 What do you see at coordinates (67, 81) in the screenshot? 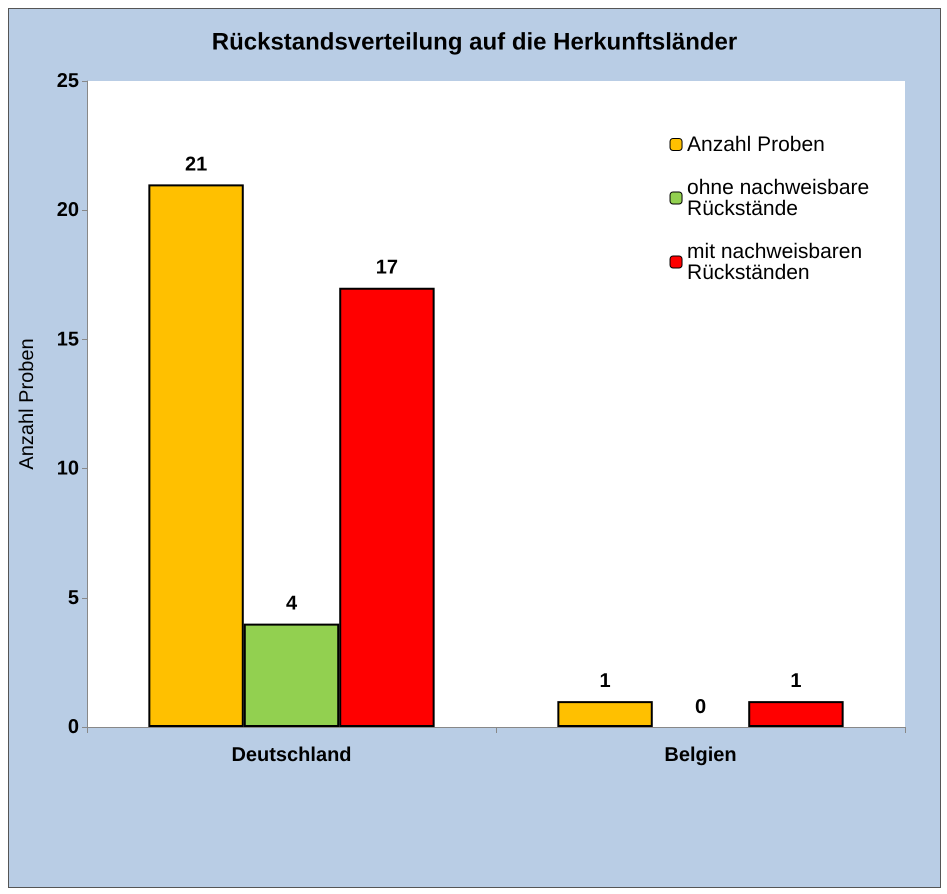
I see `y-tick-label: 25` at bounding box center [67, 81].